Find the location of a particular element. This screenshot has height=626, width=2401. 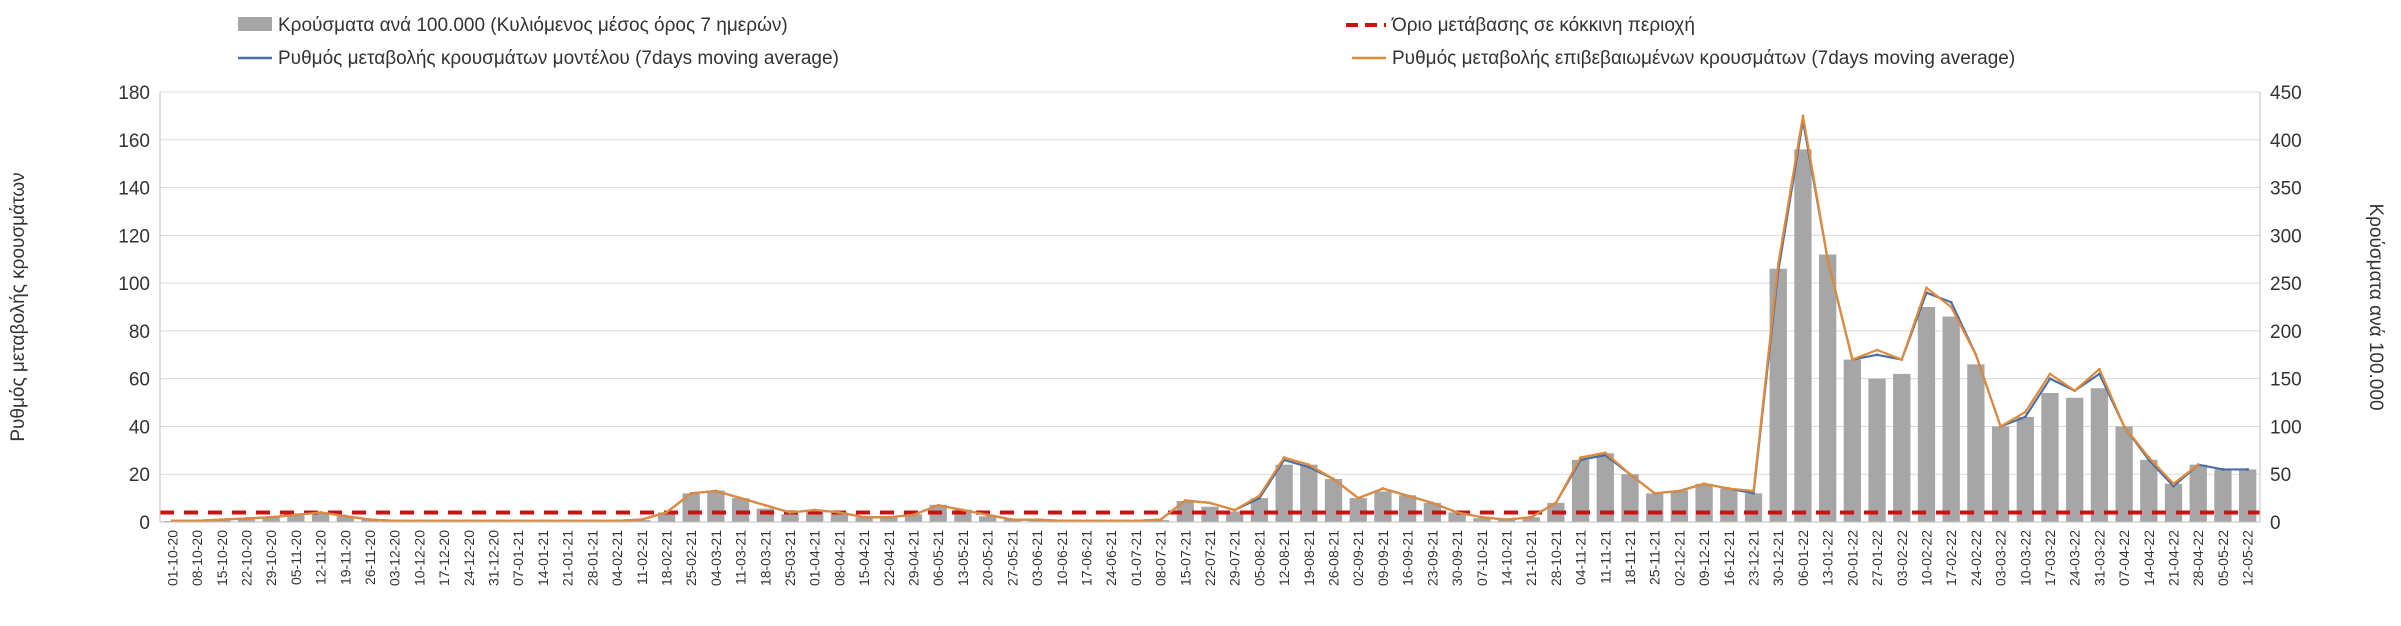

right-tick-label: 100 is located at coordinates (2286, 427).